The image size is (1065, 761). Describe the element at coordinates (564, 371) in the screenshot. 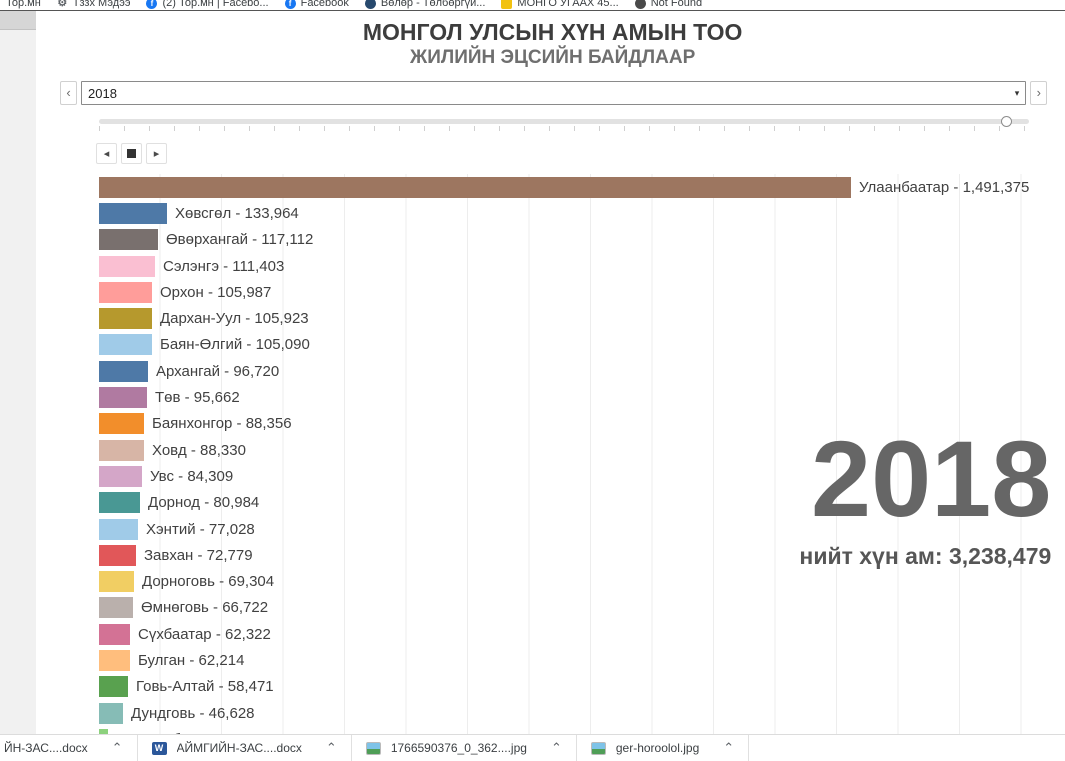

I see `bar-row: Архангай - 96,720` at that location.